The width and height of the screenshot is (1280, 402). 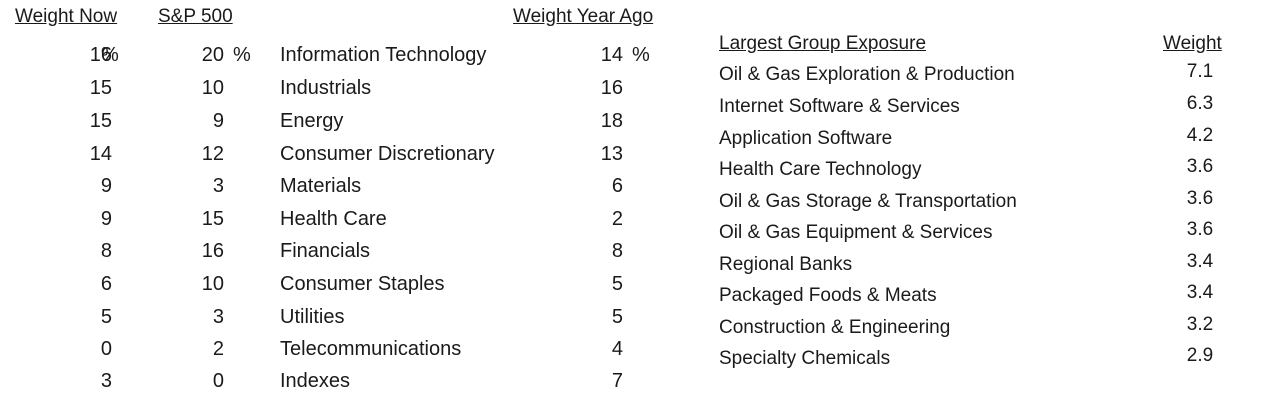 I want to click on header-weight-year-ago: Weight Year Ago, so click(x=583, y=16).